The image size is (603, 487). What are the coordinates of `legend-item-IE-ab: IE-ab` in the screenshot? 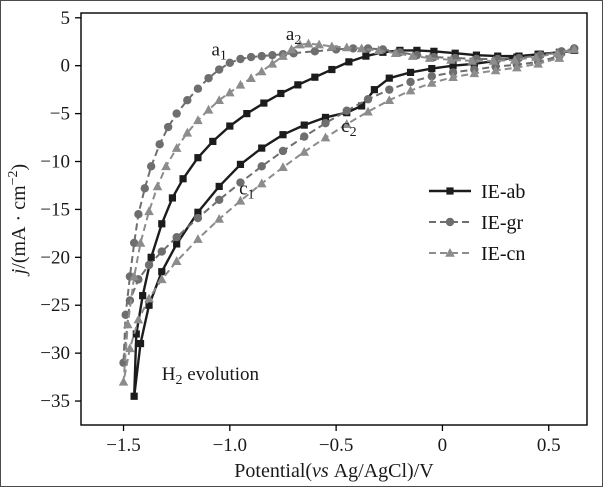 It's located at (477, 192).